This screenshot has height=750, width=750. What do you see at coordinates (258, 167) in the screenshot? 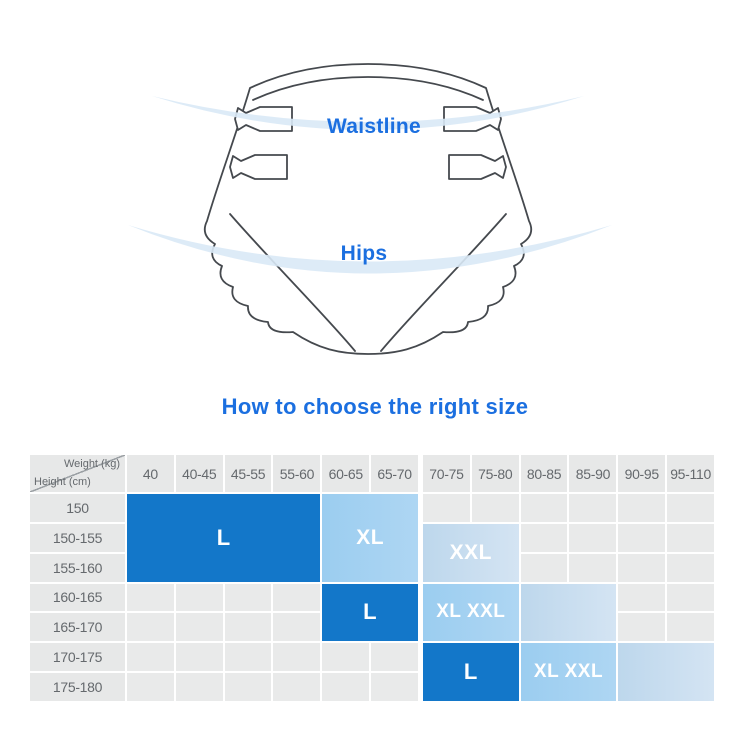
I see `side-tab-lower-left` at bounding box center [258, 167].